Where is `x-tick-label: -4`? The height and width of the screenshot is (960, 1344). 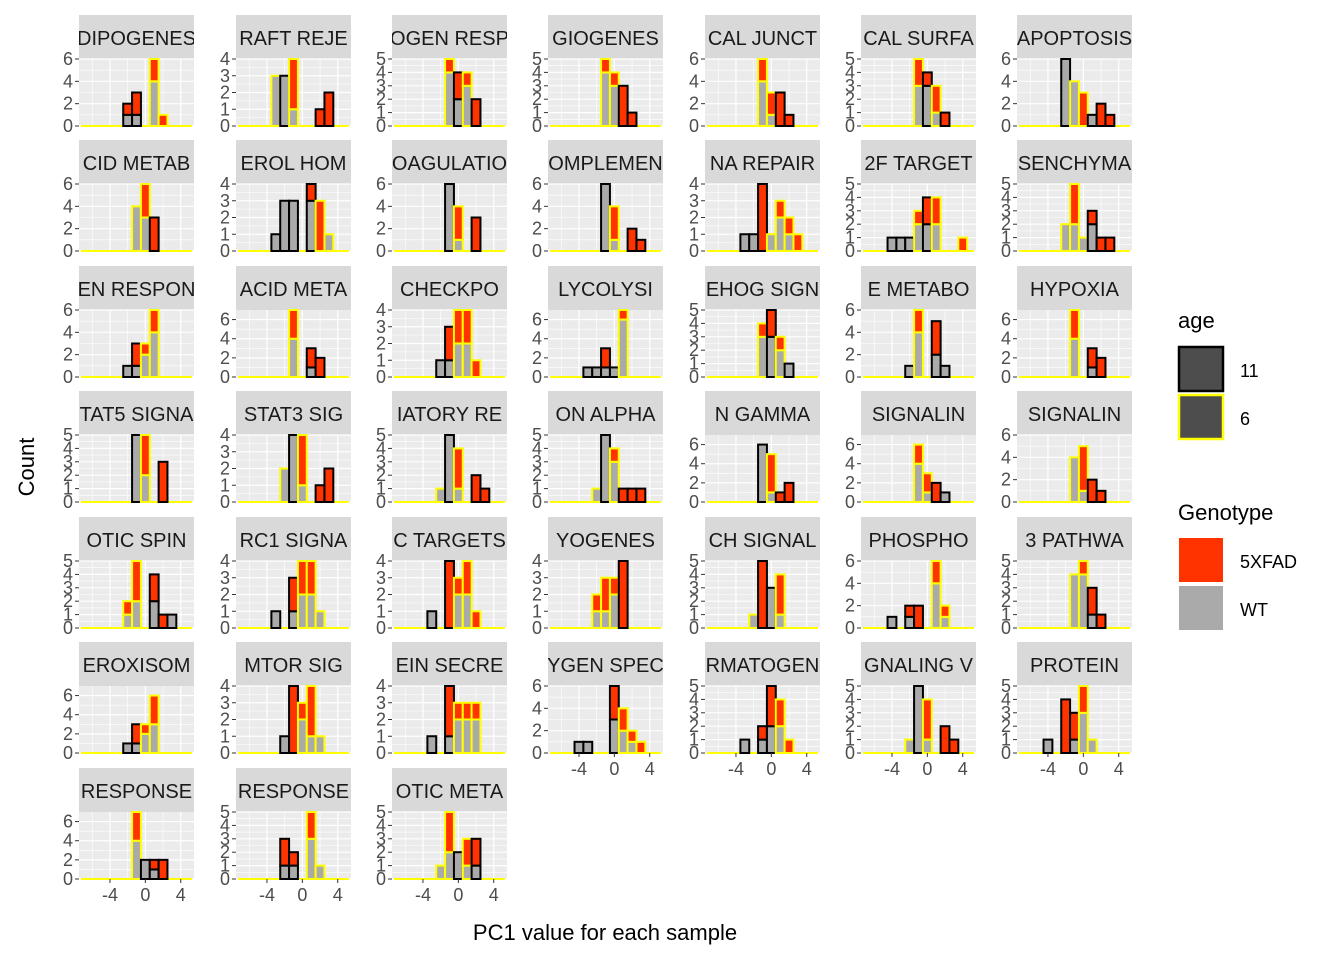
x-tick-label: -4 is located at coordinates (579, 769).